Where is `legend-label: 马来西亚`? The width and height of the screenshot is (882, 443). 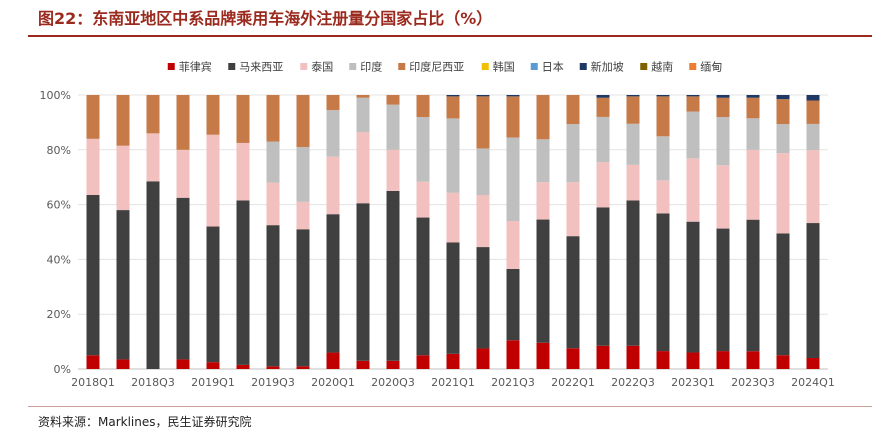 legend-label: 马来西亚 is located at coordinates (261, 67).